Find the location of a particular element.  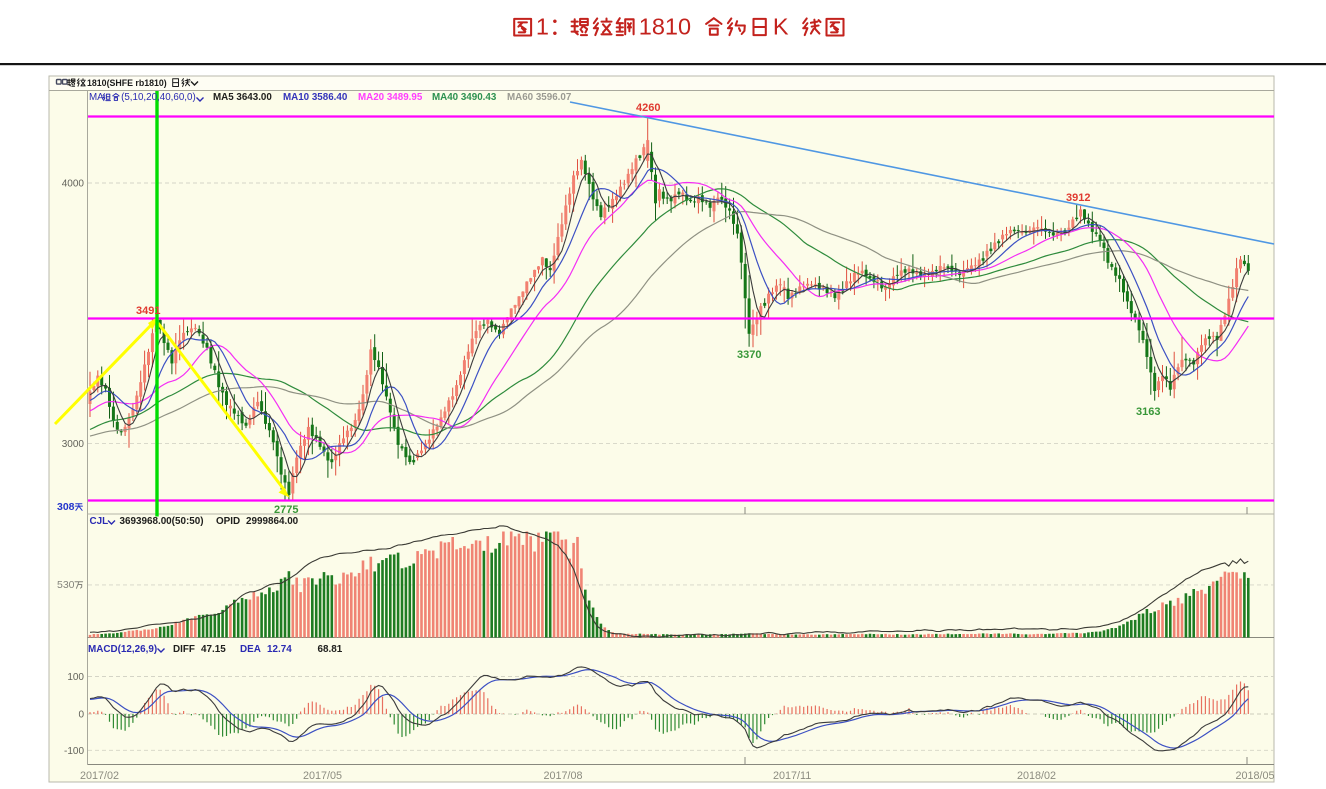

svg-text: 0 is located at coordinates (81, 715).